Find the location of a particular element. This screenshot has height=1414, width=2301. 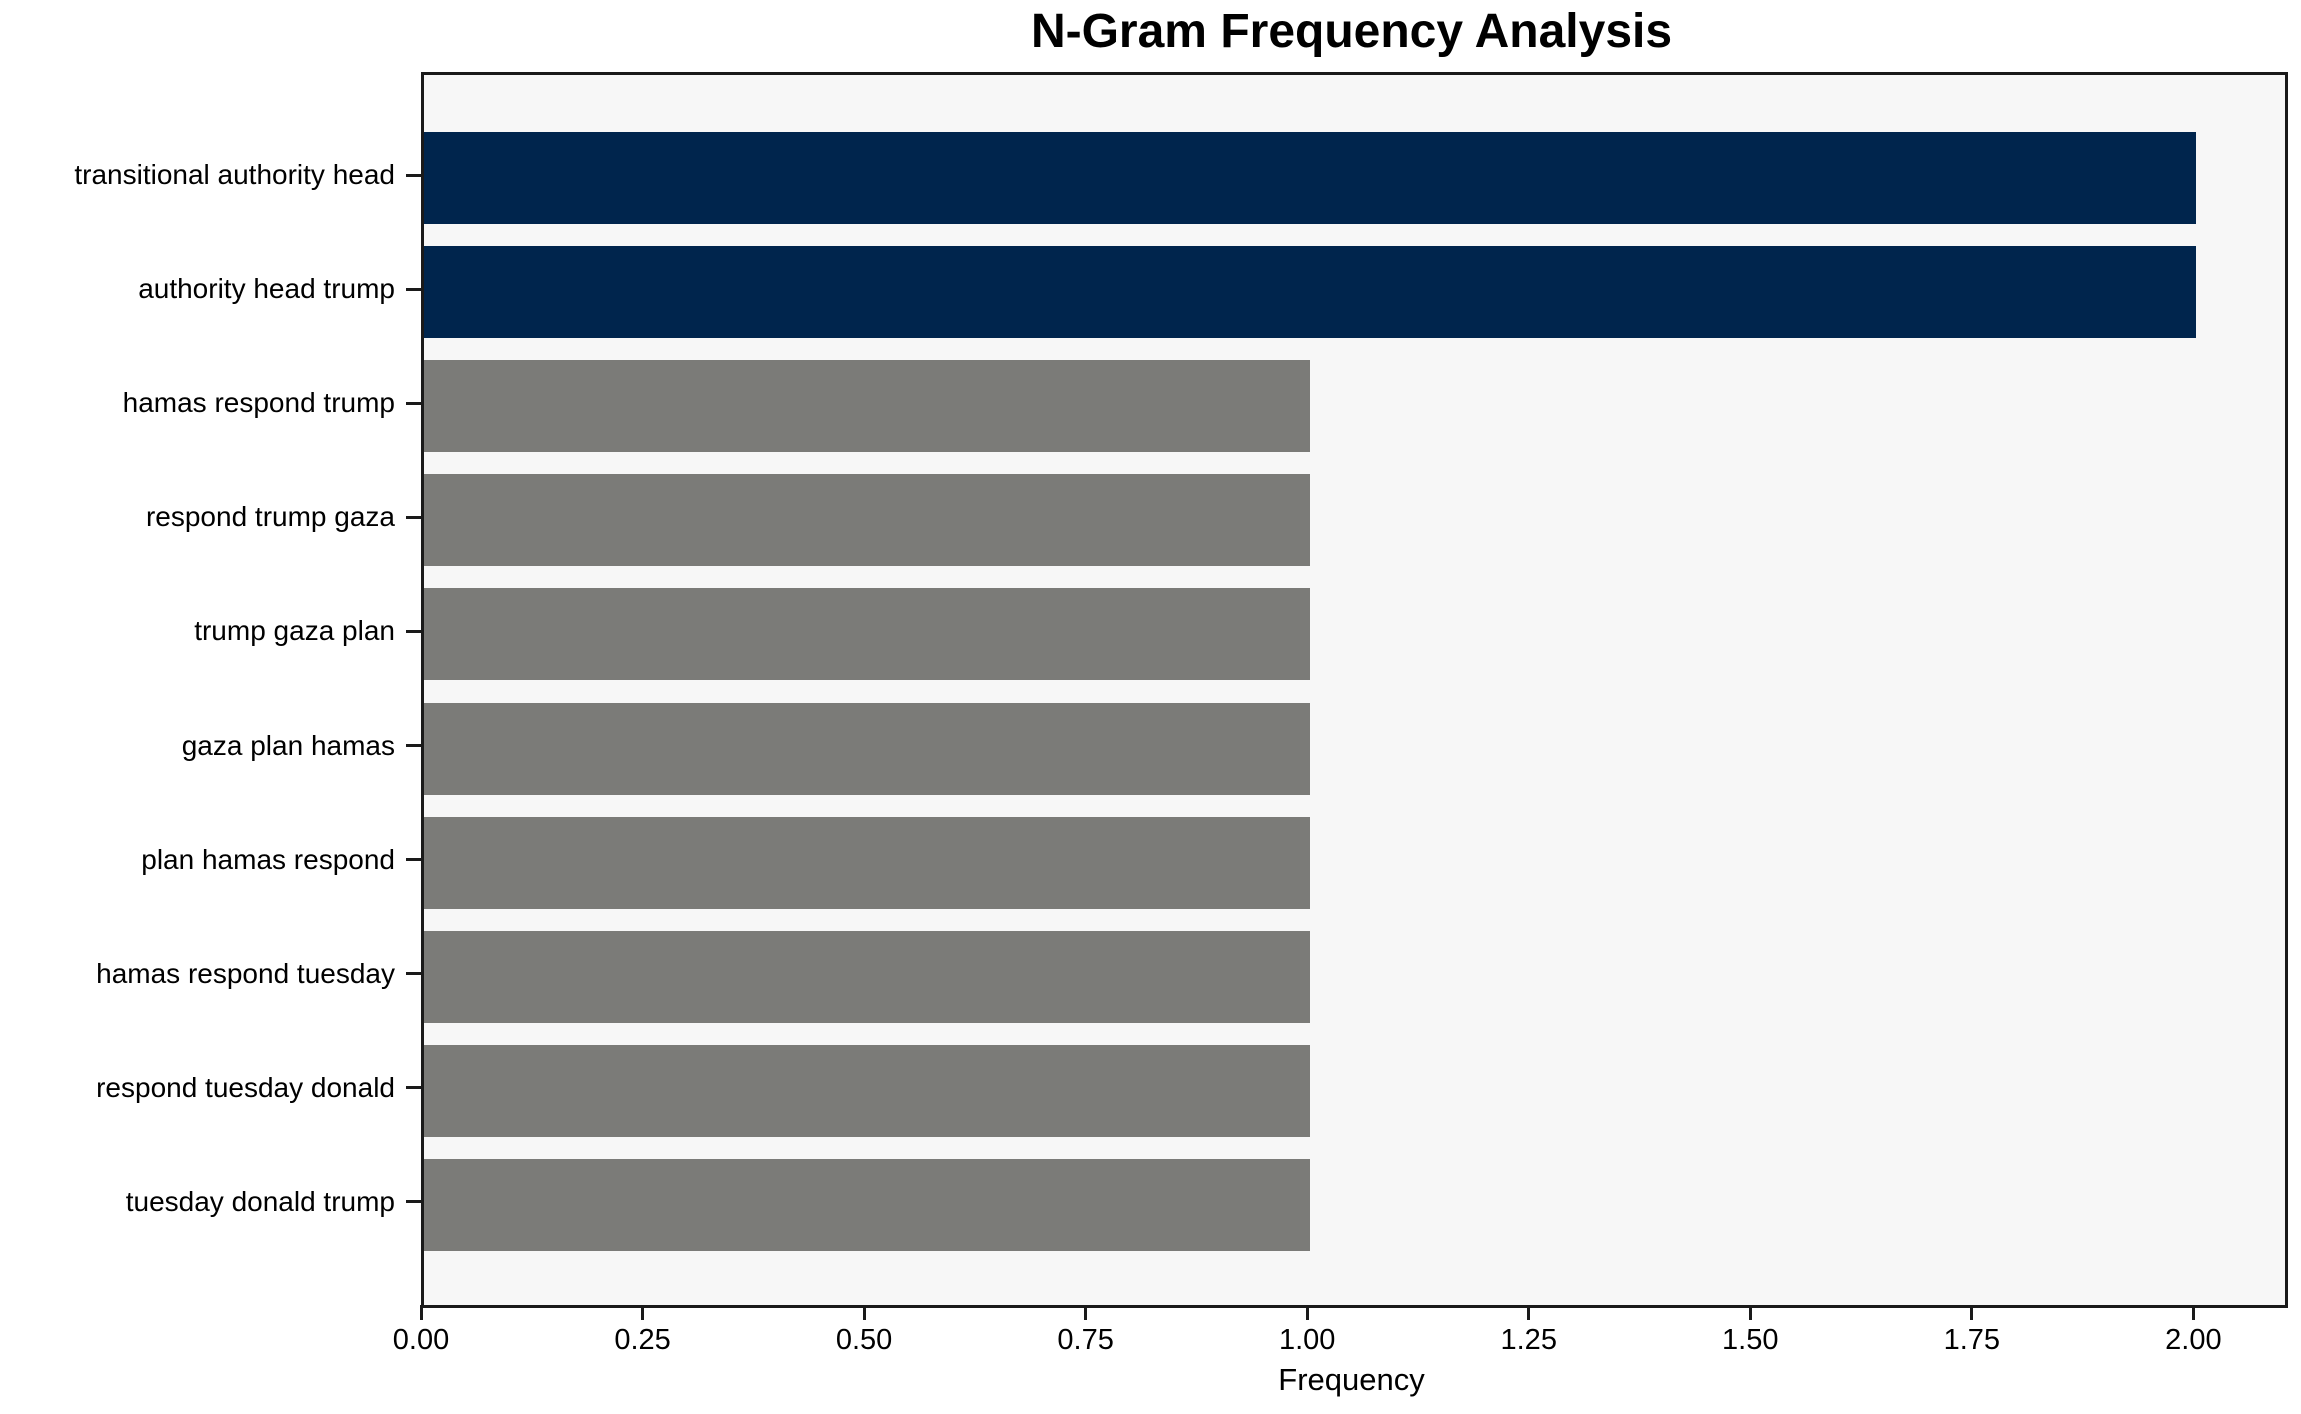

x-tick-label-1.50: 1.50 is located at coordinates (1750, 1340).